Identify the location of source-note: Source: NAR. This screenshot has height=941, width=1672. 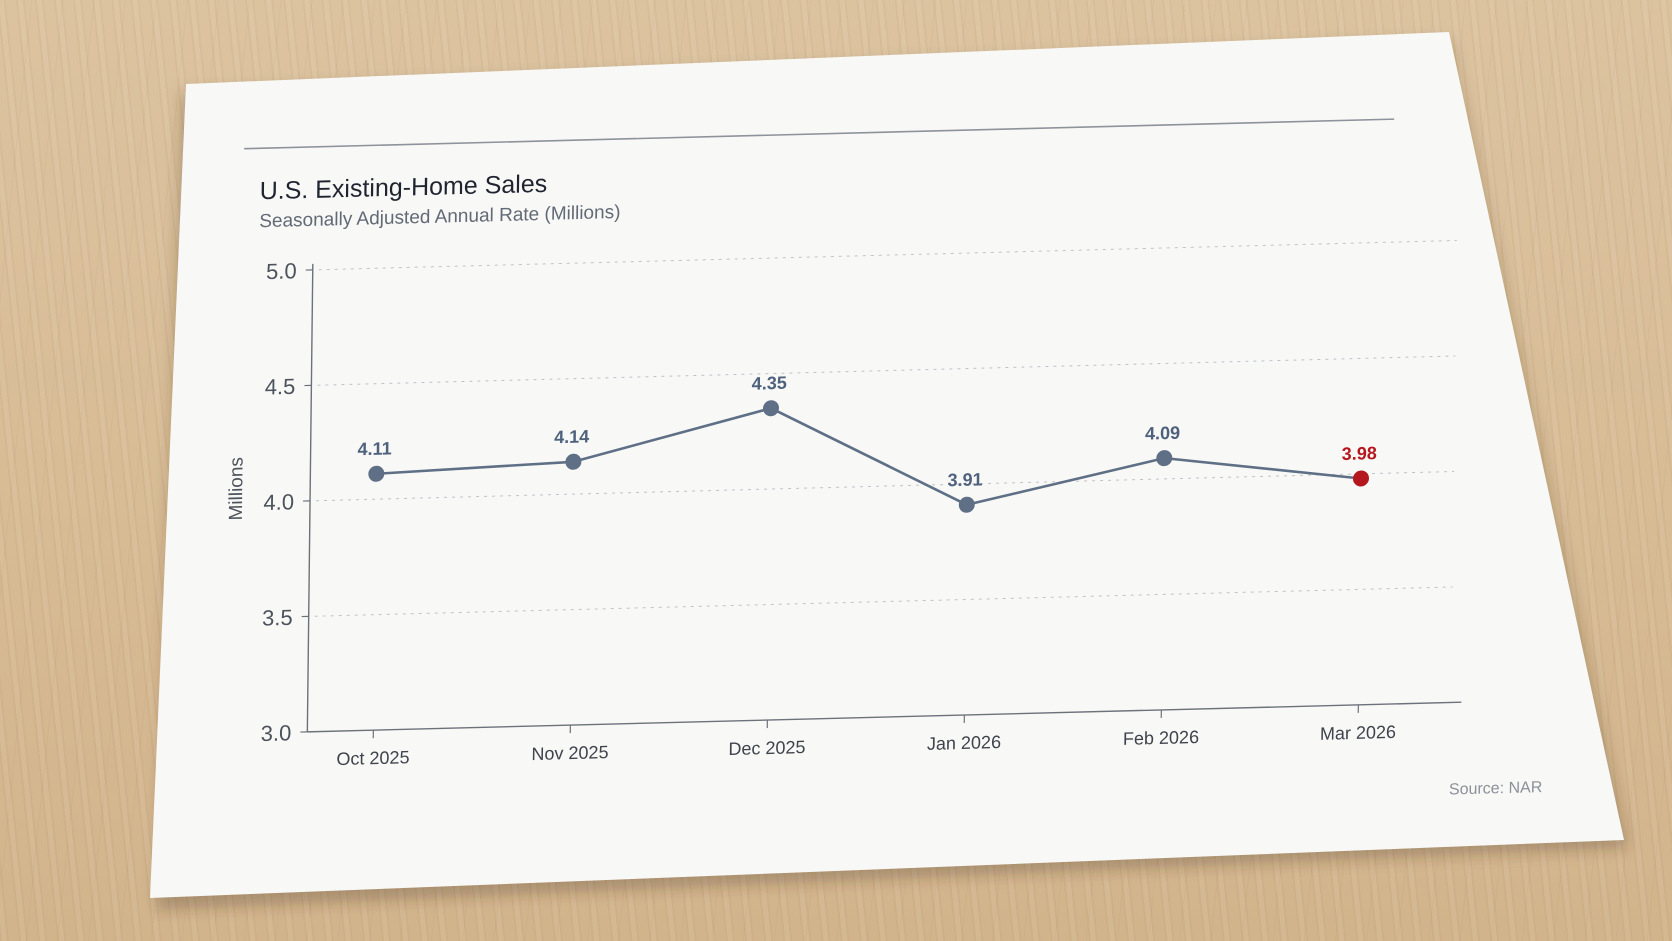
(1496, 788).